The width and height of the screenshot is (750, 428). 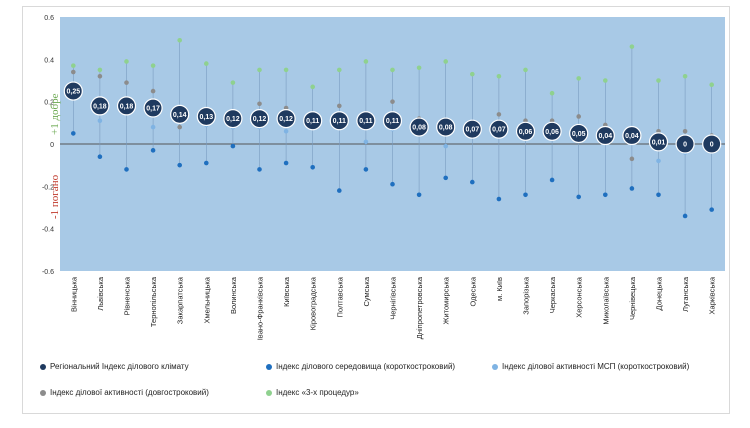 What do you see at coordinates (48, 272) in the screenshot?
I see `y-tick-label: -0.6` at bounding box center [48, 272].